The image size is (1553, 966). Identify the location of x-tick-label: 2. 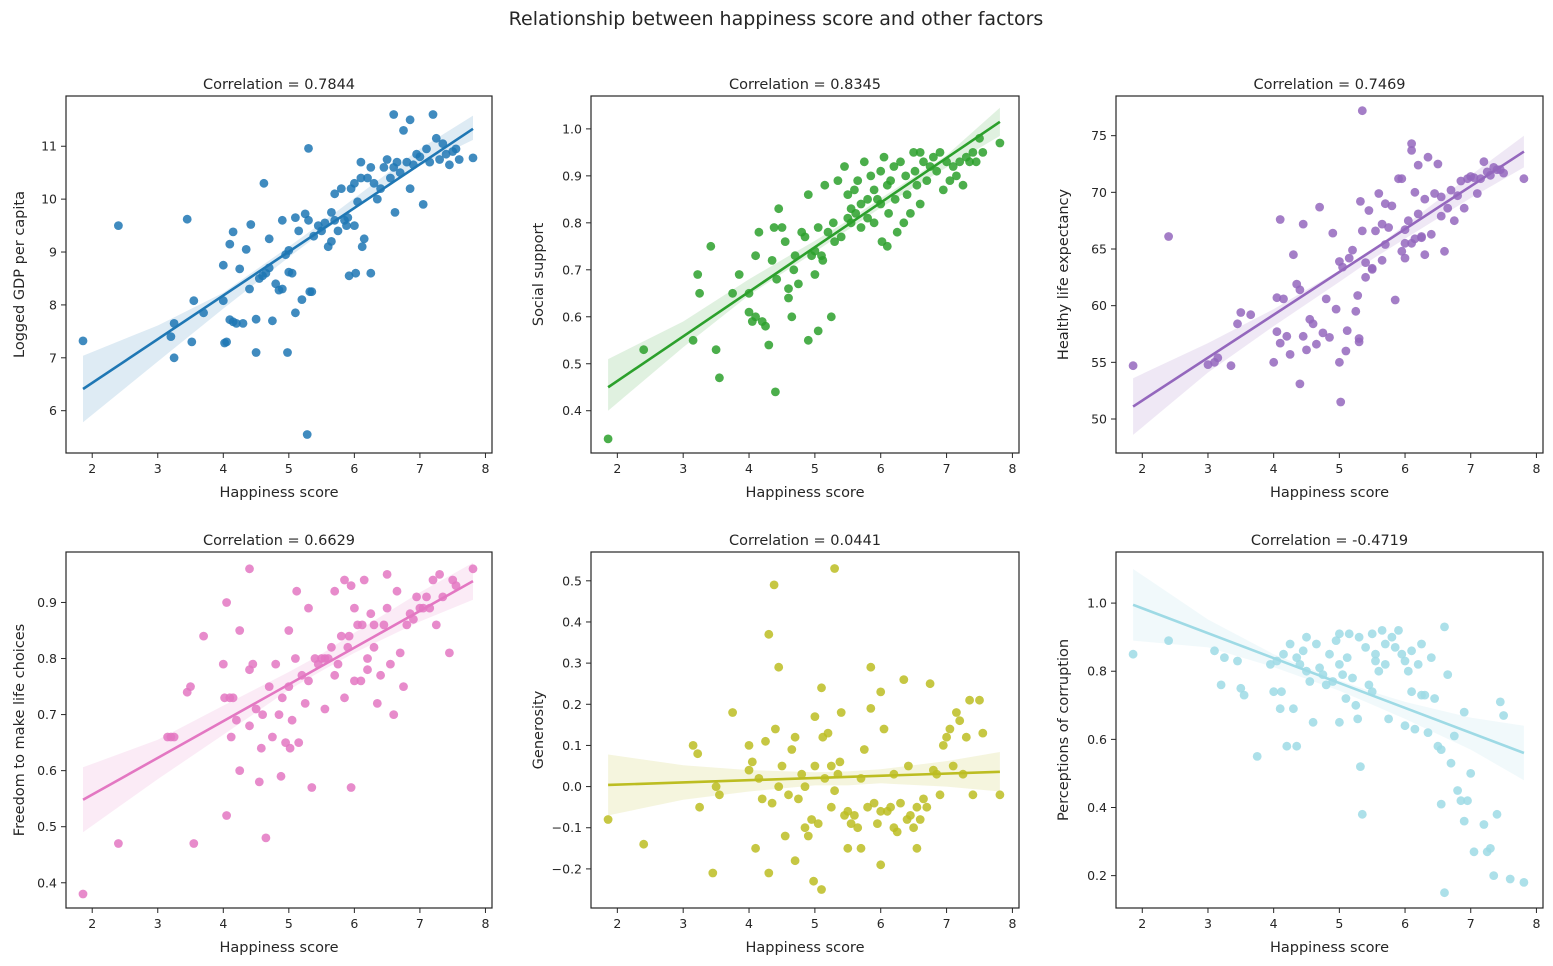
(1142, 468).